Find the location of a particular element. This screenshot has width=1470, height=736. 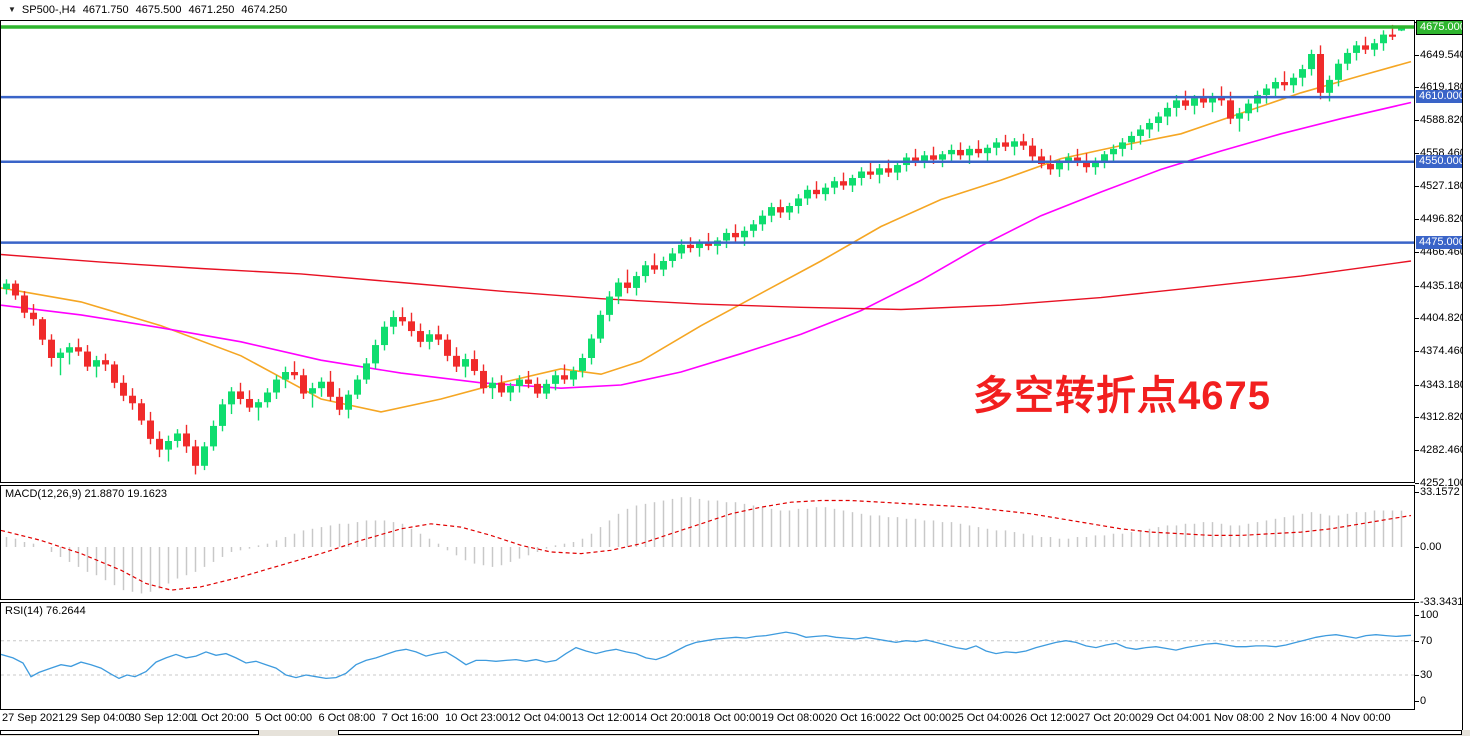

rsi-indicator-panel: RSI(14) 76.2644 is located at coordinates (707, 656).